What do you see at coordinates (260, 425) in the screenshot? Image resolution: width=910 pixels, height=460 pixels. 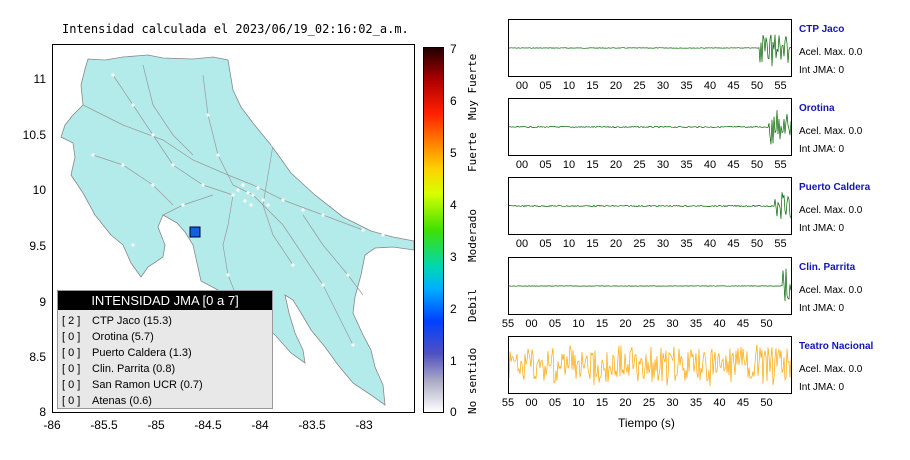 I see `x-tick: -84` at bounding box center [260, 425].